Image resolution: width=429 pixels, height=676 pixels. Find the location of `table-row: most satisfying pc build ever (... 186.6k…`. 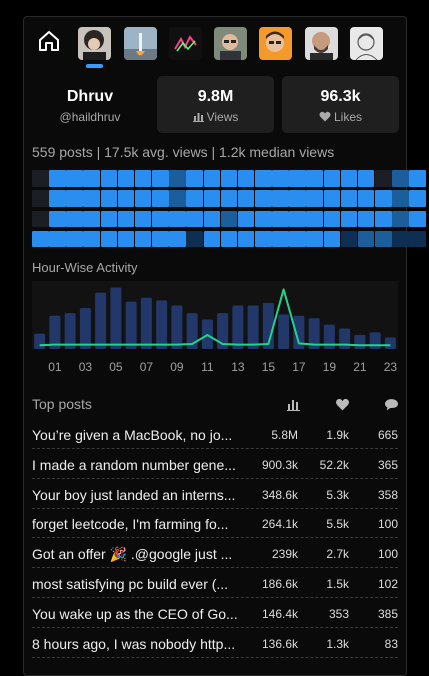

table-row: most satisfying pc build ever (... 186.6k… is located at coordinates (215, 583).